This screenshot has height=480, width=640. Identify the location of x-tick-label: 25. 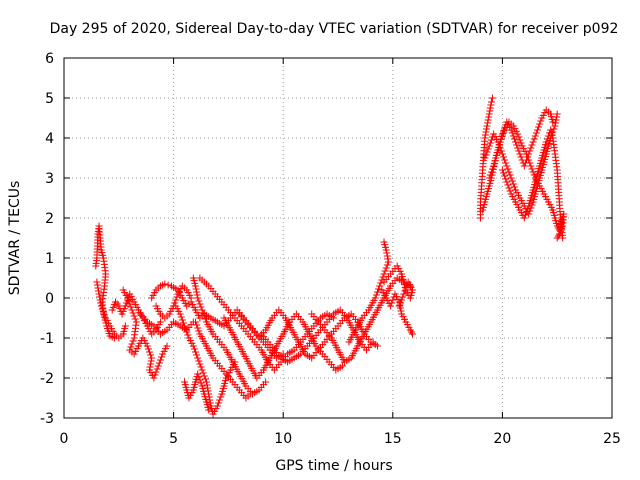
(612, 439).